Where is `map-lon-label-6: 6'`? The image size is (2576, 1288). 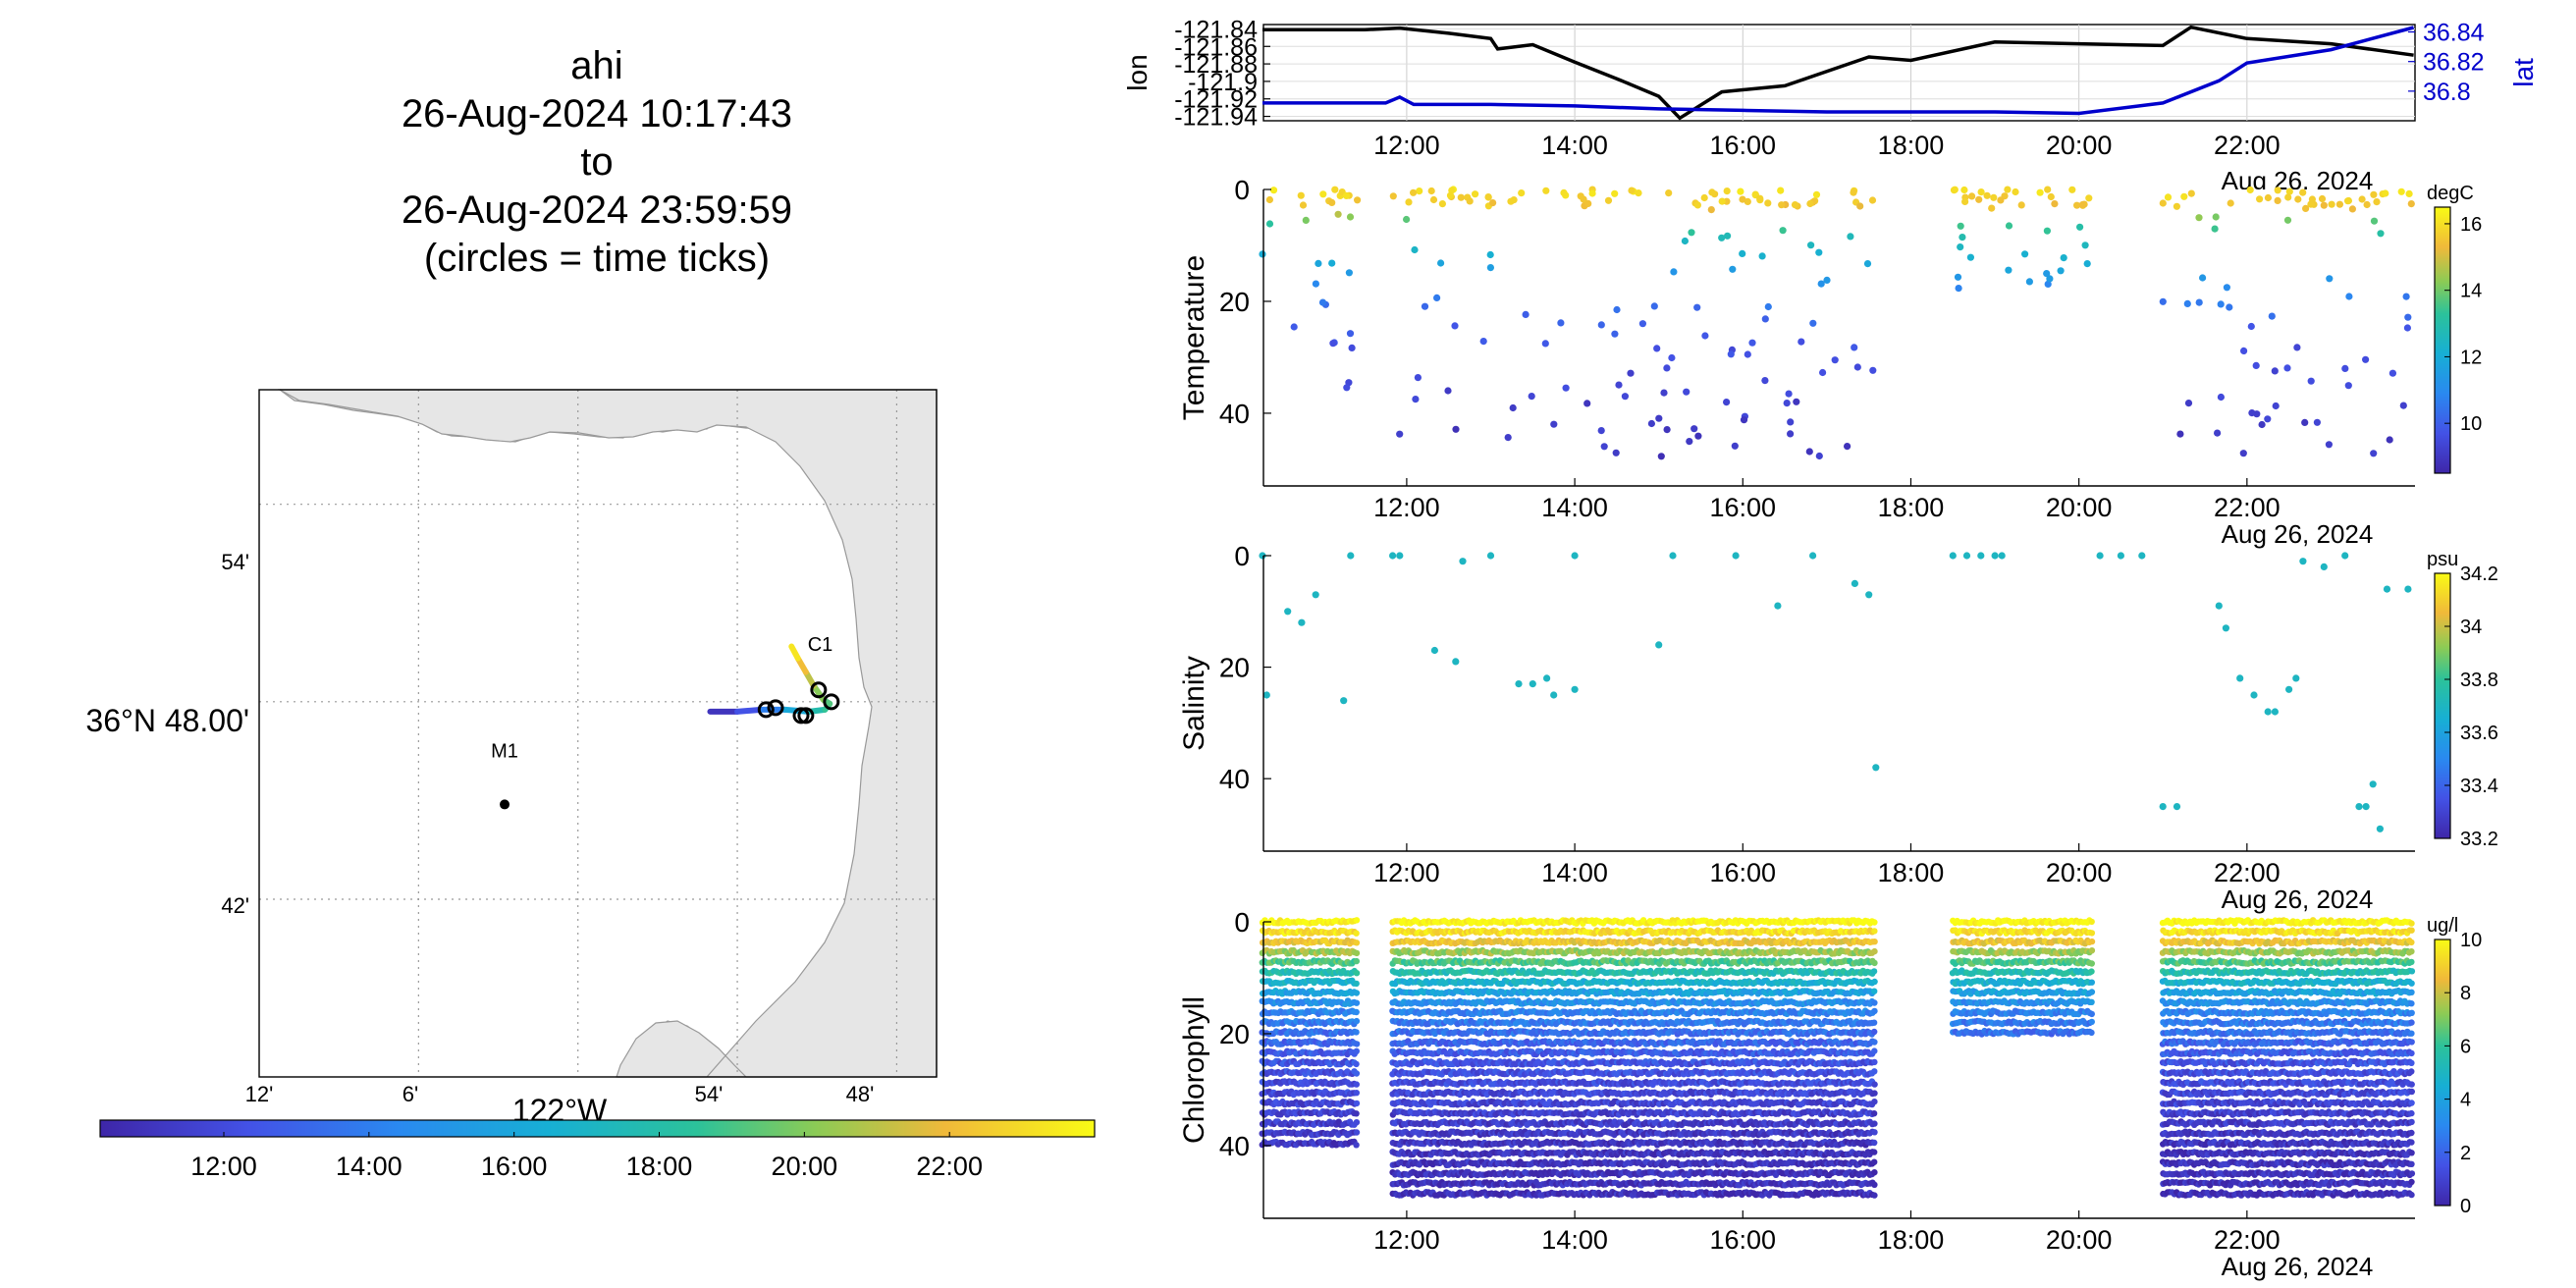 map-lon-label-6: 6' is located at coordinates (410, 1094).